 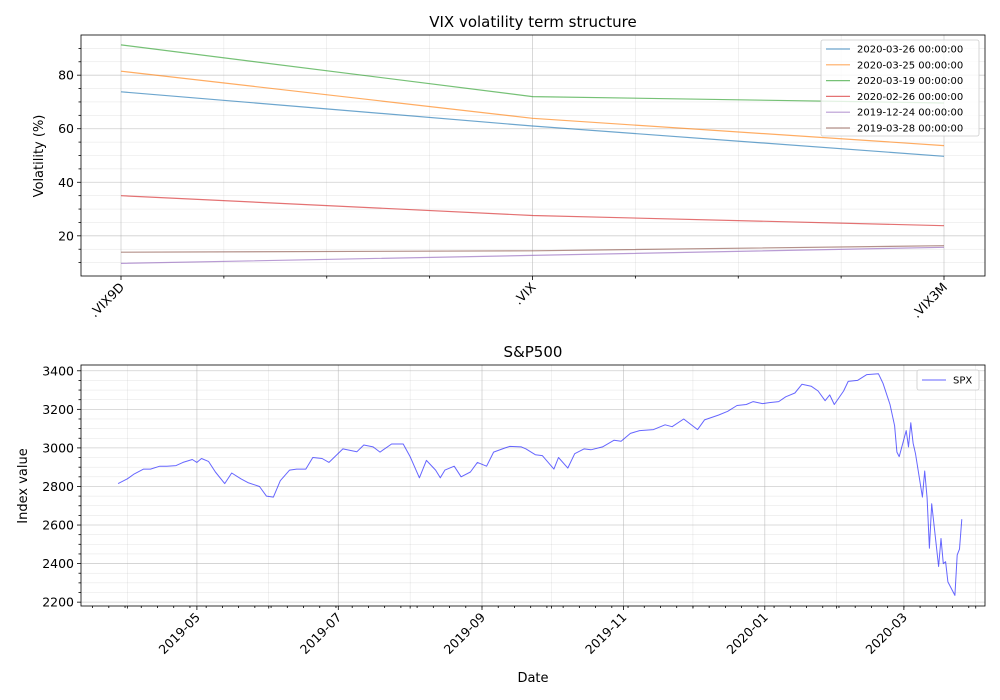 I want to click on spx-y-tick-label: 2400, so click(x=58, y=563).